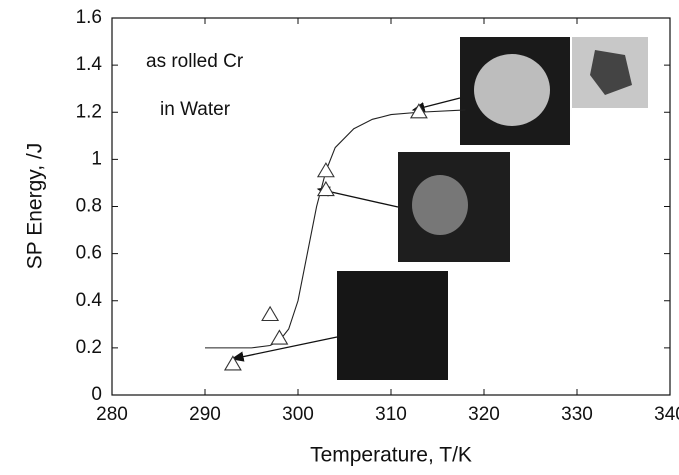 The image size is (679, 475). Describe the element at coordinates (666, 414) in the screenshot. I see `x-tick-label: 340` at that location.